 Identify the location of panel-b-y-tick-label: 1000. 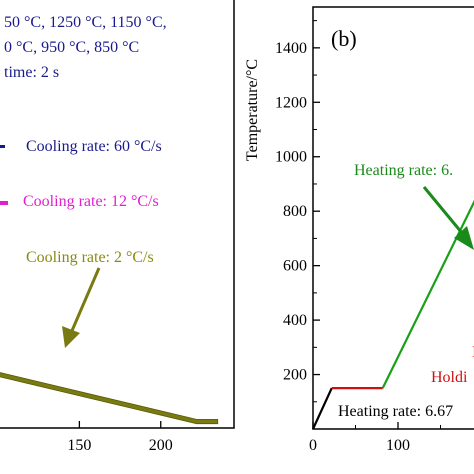
(291, 157).